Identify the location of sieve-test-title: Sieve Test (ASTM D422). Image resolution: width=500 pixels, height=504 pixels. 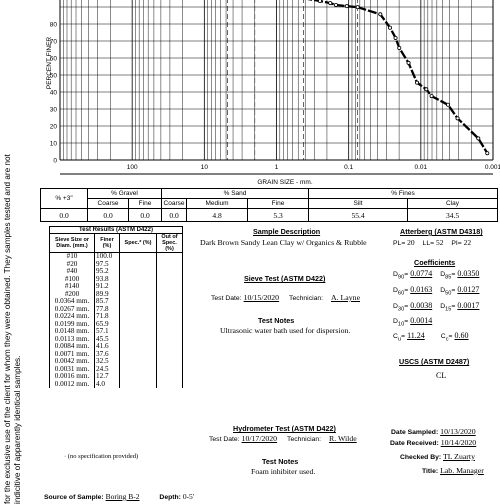
(285, 278).